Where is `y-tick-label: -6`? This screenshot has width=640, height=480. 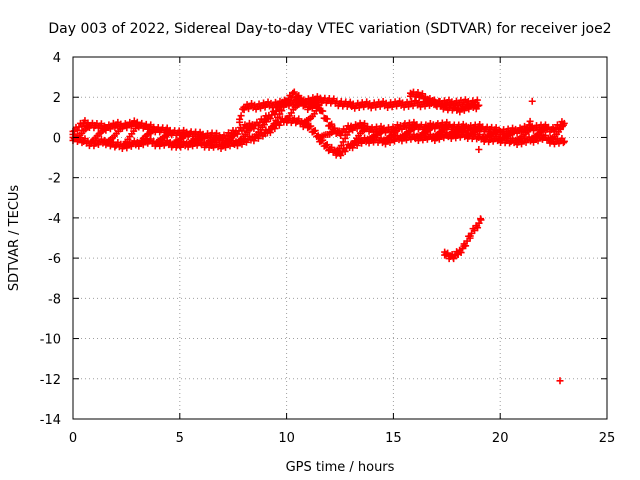 y-tick-label: -6 is located at coordinates (54, 259).